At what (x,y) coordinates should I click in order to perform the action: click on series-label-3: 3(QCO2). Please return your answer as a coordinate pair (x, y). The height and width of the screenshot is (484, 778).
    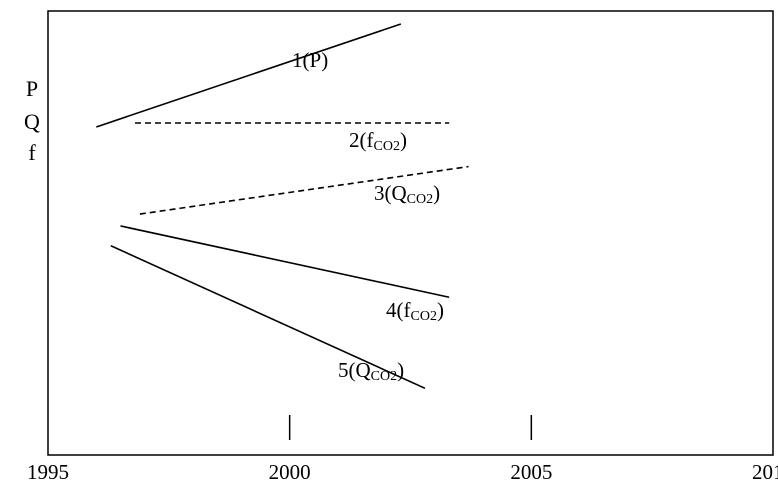
    Looking at the image, I should click on (407, 194).